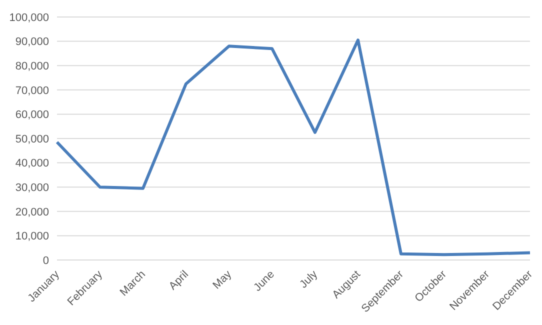  What do you see at coordinates (32, 188) in the screenshot?
I see `y-tick-label: 30,000` at bounding box center [32, 188].